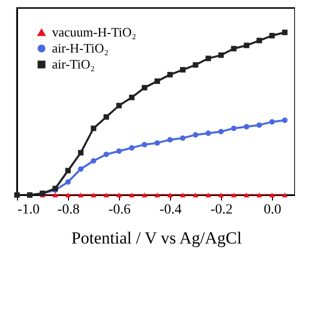  I want to click on x-tick-label: -0.4, so click(170, 210).